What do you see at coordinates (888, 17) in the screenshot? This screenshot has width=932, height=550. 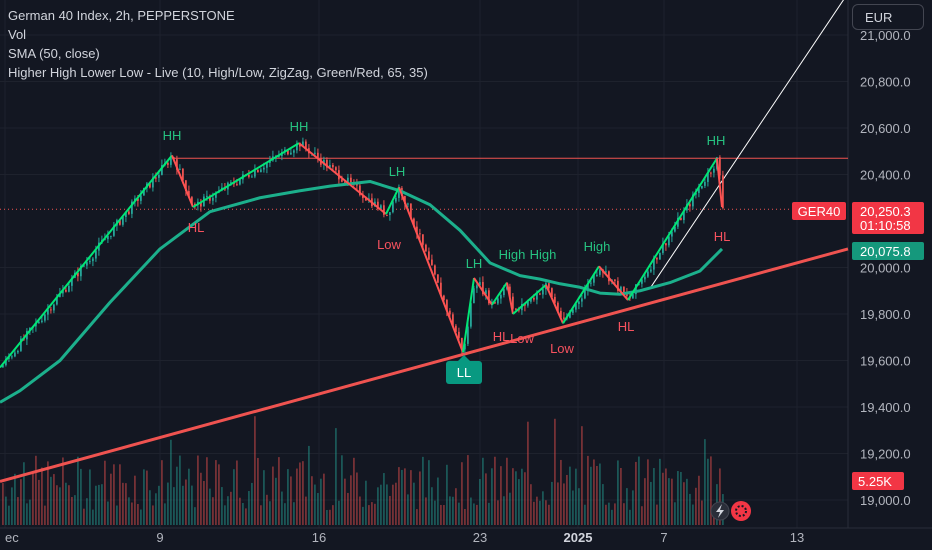 I see `currency-button: EUR` at bounding box center [888, 17].